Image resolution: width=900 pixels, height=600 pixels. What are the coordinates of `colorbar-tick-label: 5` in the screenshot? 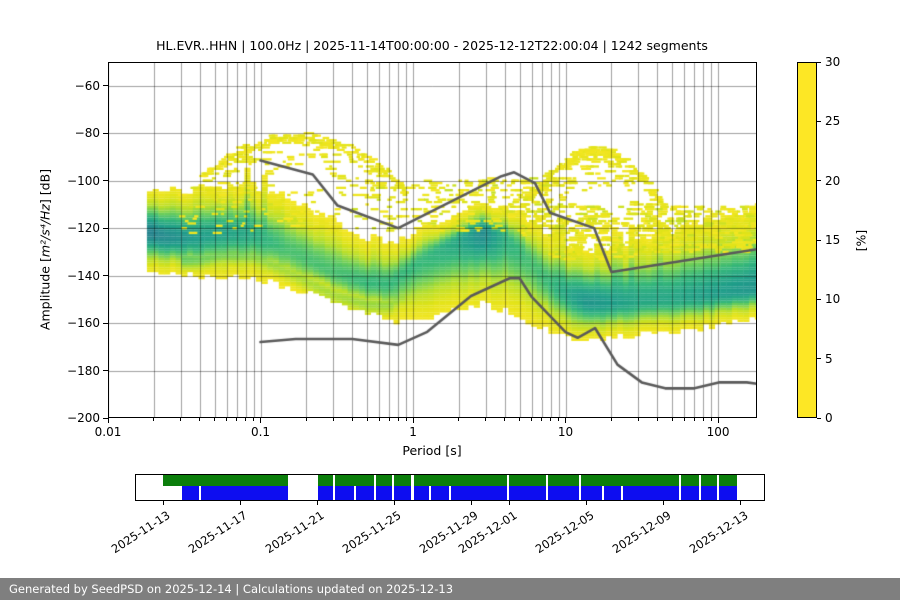 It's located at (829, 358).